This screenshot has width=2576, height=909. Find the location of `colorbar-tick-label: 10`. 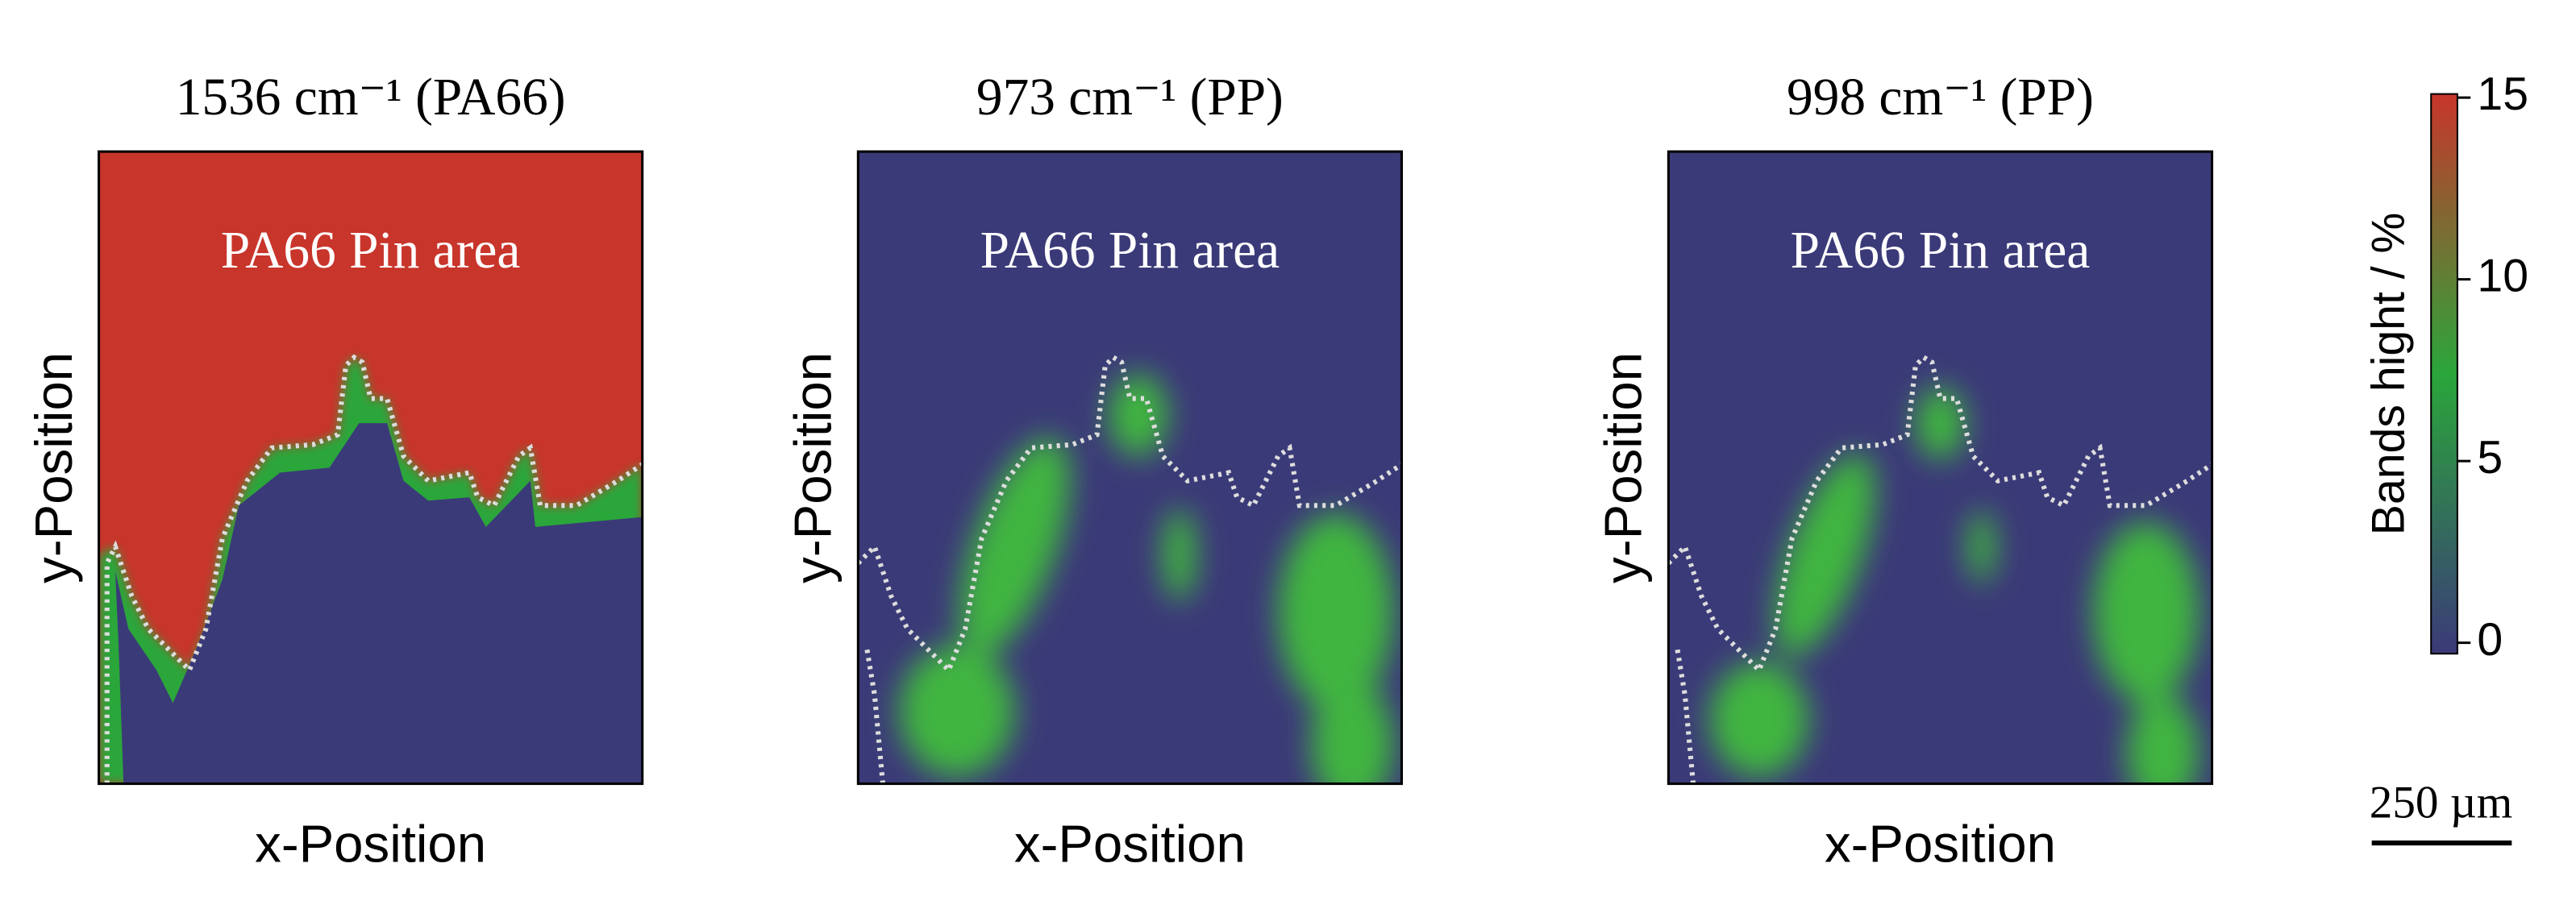

colorbar-tick-label: 10 is located at coordinates (2502, 276).